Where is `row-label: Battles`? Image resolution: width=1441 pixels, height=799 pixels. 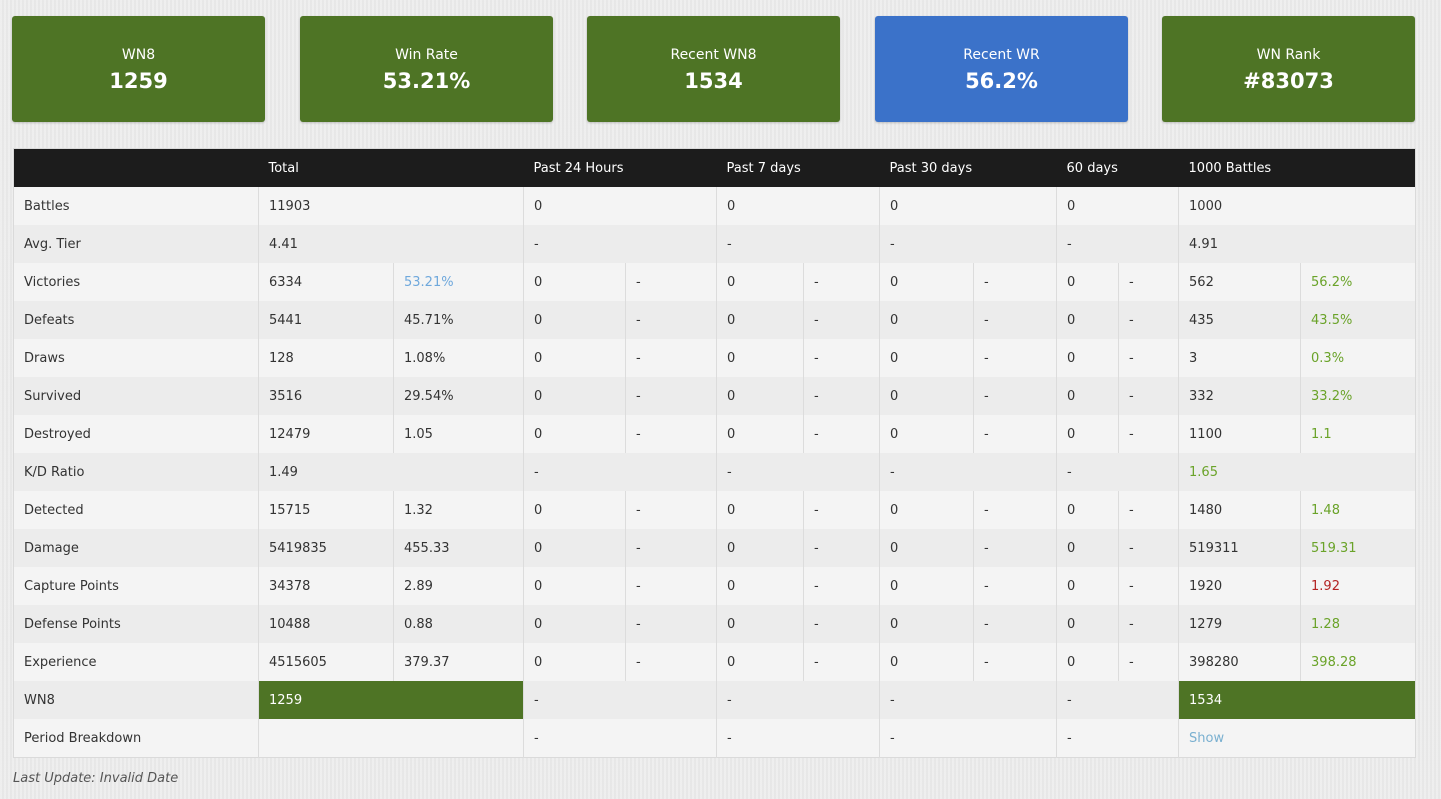
row-label: Battles is located at coordinates (136, 206).